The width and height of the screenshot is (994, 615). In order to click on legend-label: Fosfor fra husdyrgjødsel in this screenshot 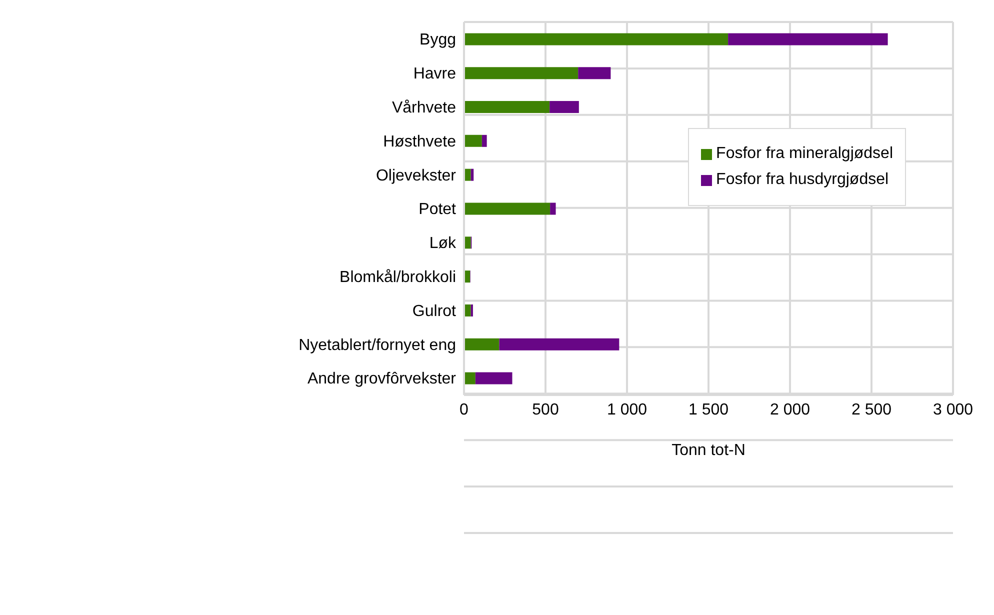, I will do `click(802, 180)`.